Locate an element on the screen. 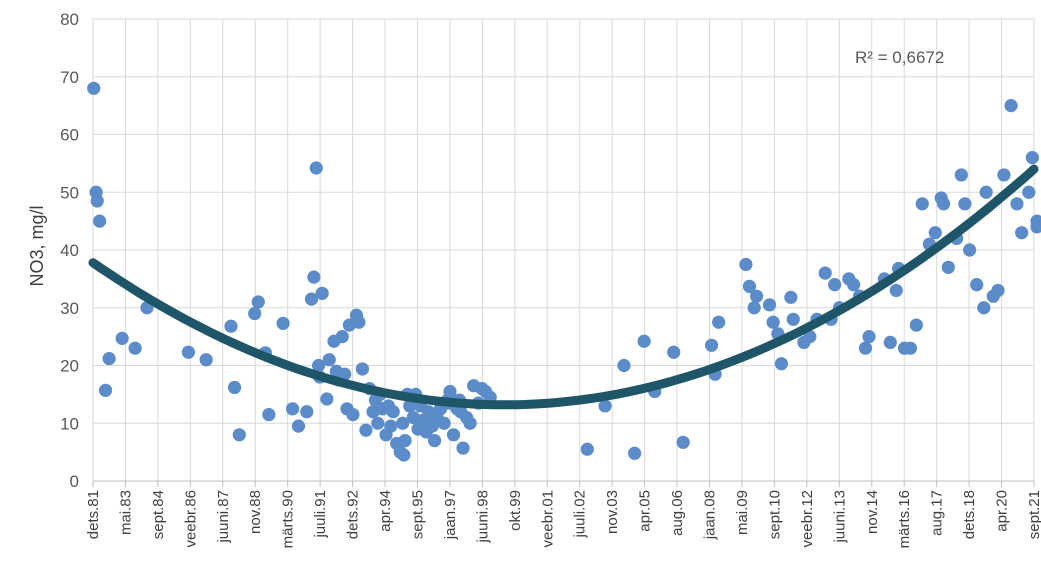 The width and height of the screenshot is (1041, 587). y-tick-label: 40 is located at coordinates (69, 250).